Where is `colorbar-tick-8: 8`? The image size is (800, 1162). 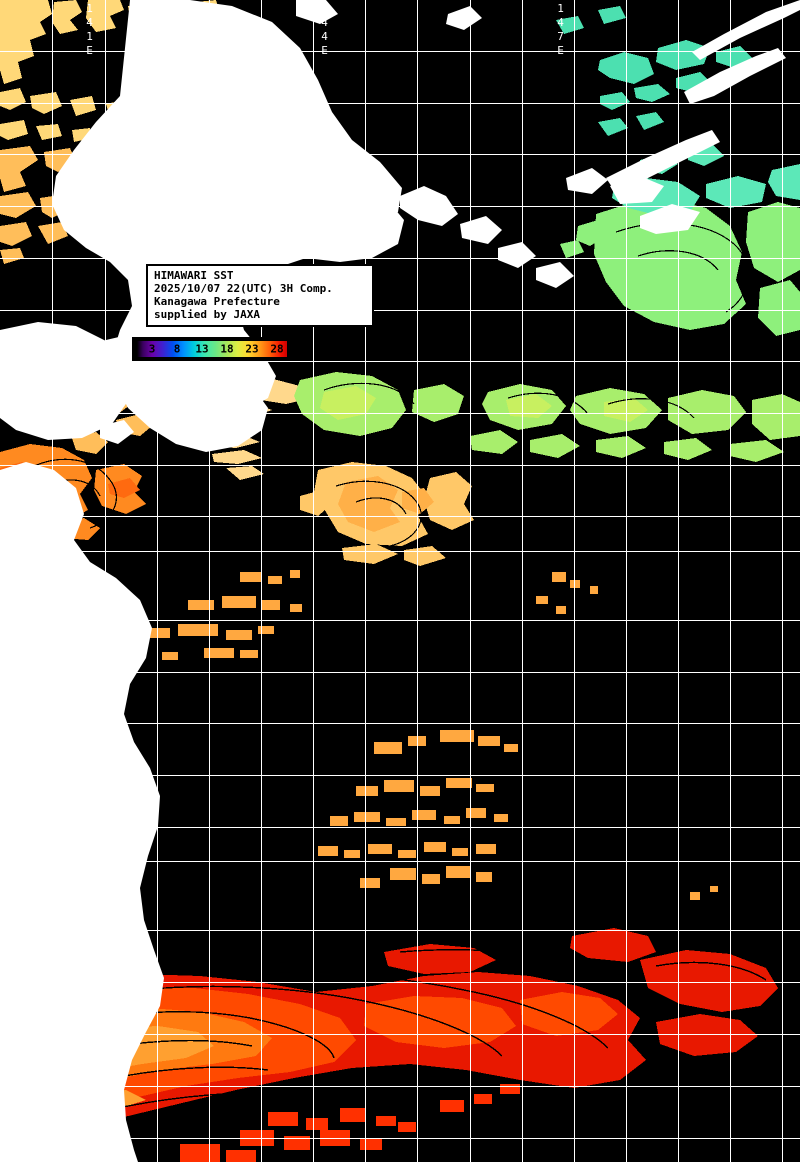
colorbar-tick-8: 8 is located at coordinates (177, 349).